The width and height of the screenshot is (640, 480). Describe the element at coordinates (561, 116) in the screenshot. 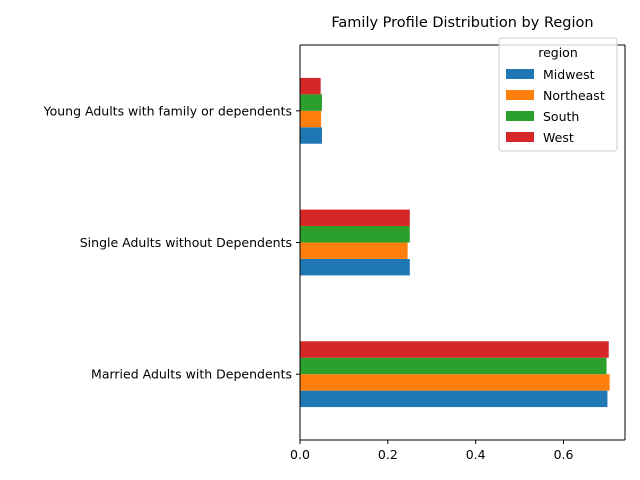

I see `legend-label-south: South` at that location.